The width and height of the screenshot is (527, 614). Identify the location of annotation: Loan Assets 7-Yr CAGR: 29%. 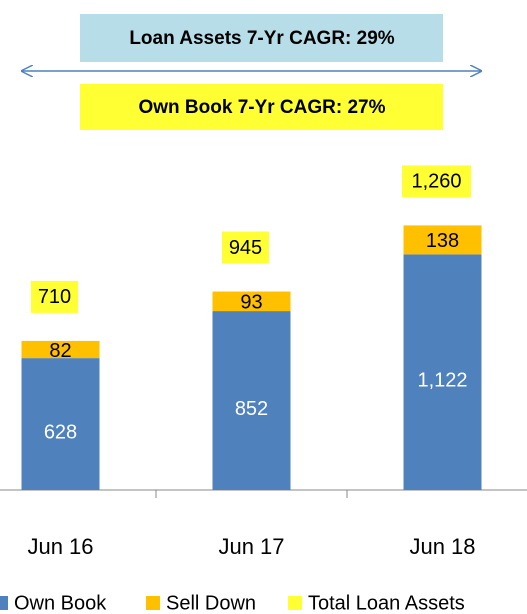
(261, 38).